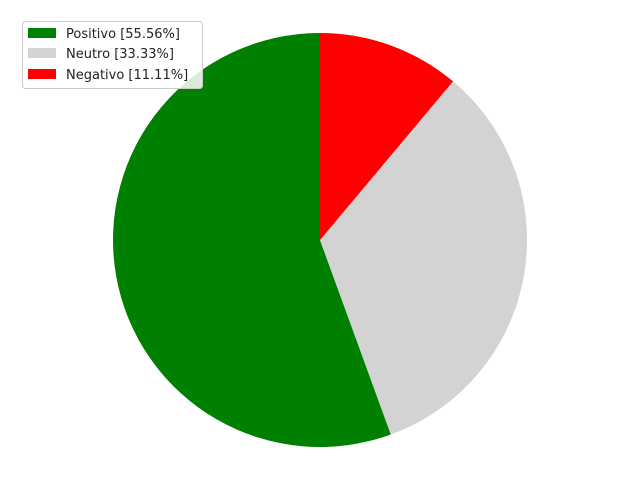 The image size is (640, 480). I want to click on legend-label-negativo: Negativo [11.11%], so click(127, 75).